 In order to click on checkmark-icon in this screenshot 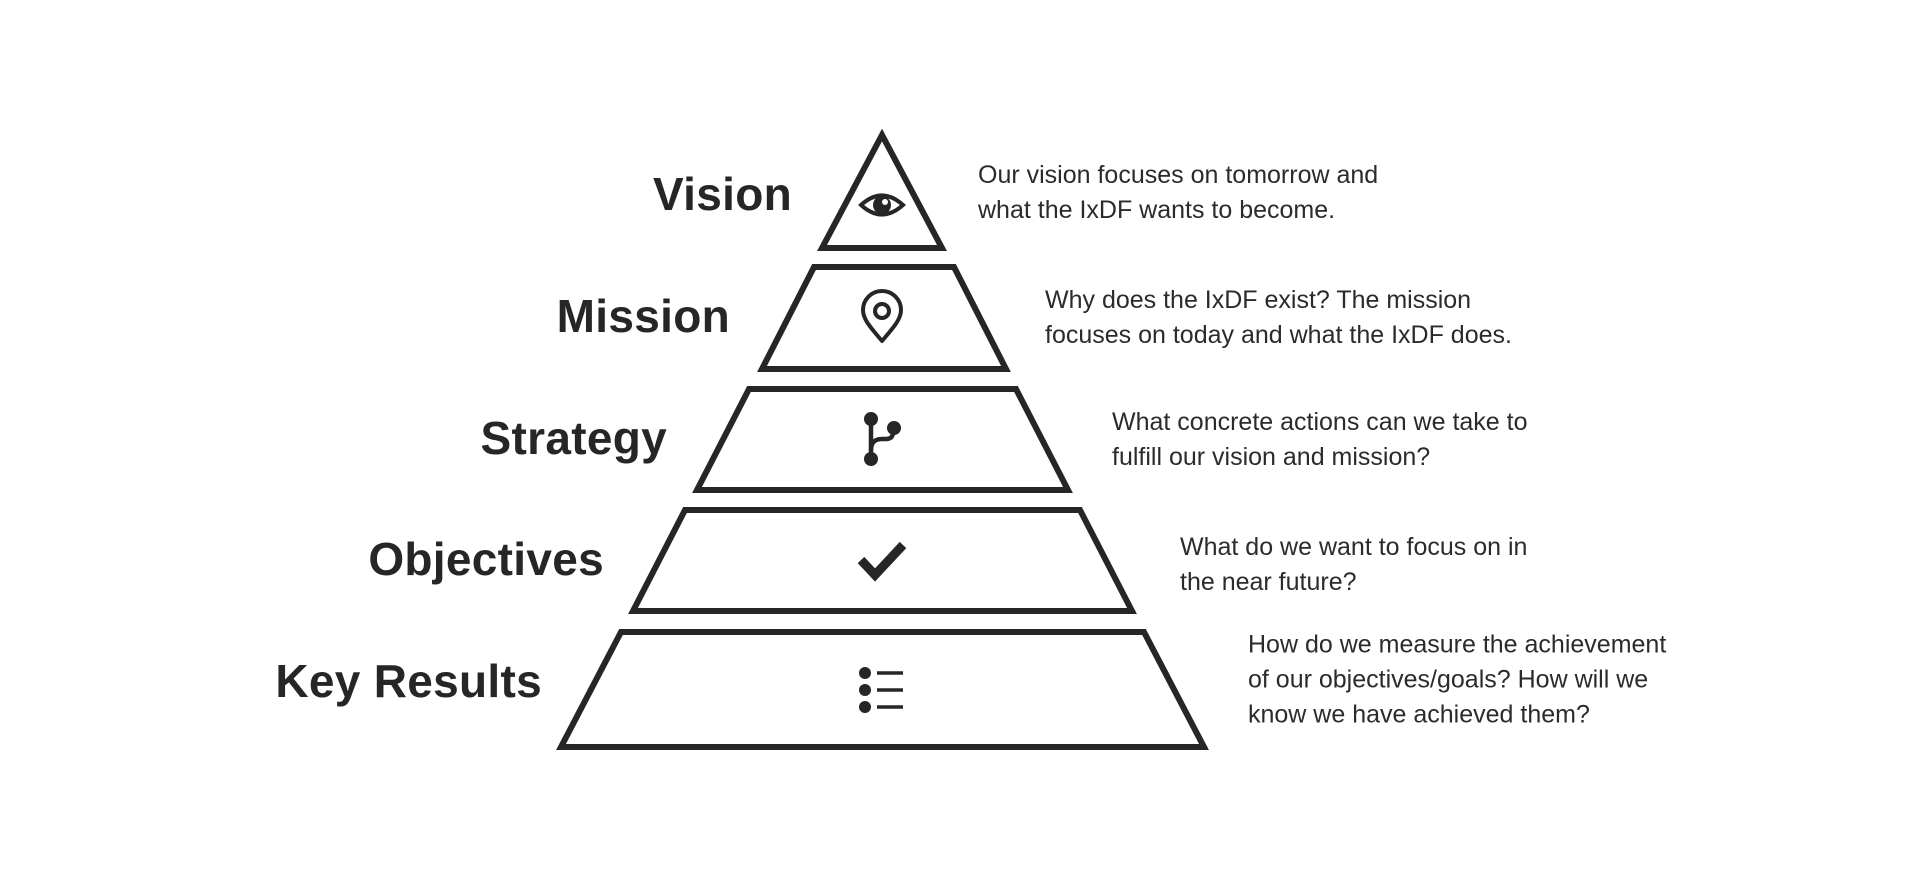, I will do `click(882, 561)`.